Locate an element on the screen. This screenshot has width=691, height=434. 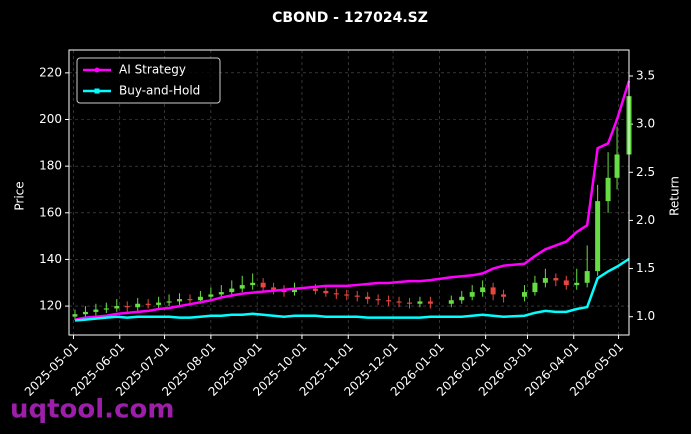
y2-tick-label: 3.0 is located at coordinates (645, 124).